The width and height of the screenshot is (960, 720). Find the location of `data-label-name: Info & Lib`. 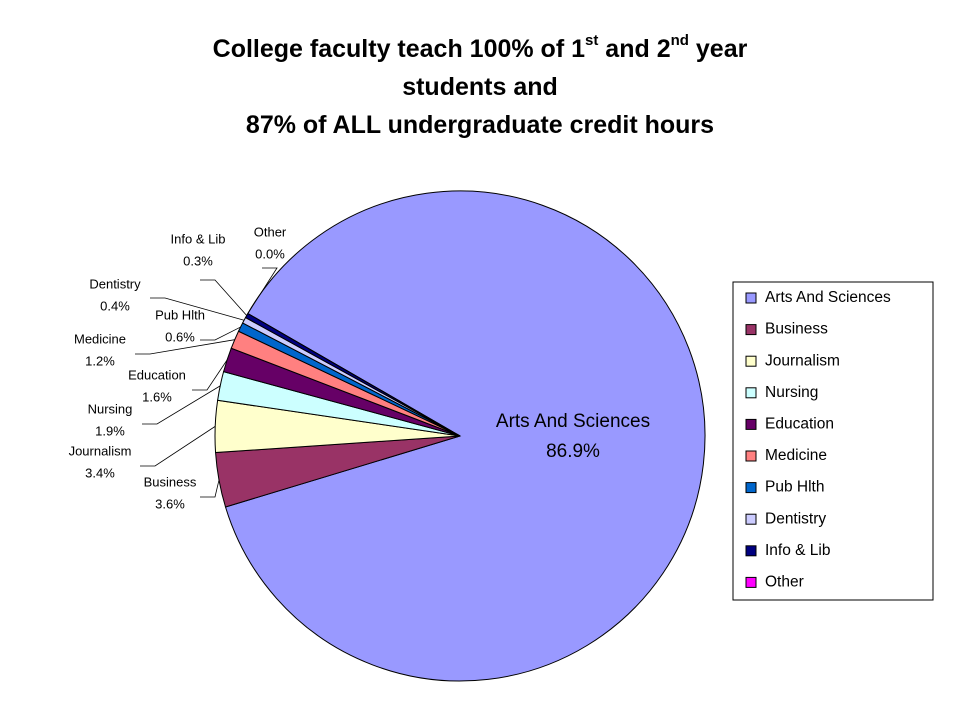

data-label-name: Info & Lib is located at coordinates (198, 238).